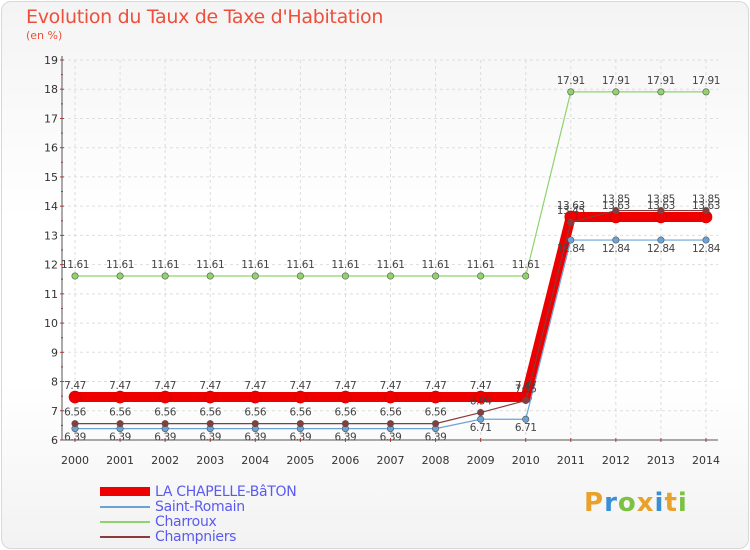 This screenshot has height=550, width=750. What do you see at coordinates (51, 206) in the screenshot?
I see `y-tick-label: 14` at bounding box center [51, 206].